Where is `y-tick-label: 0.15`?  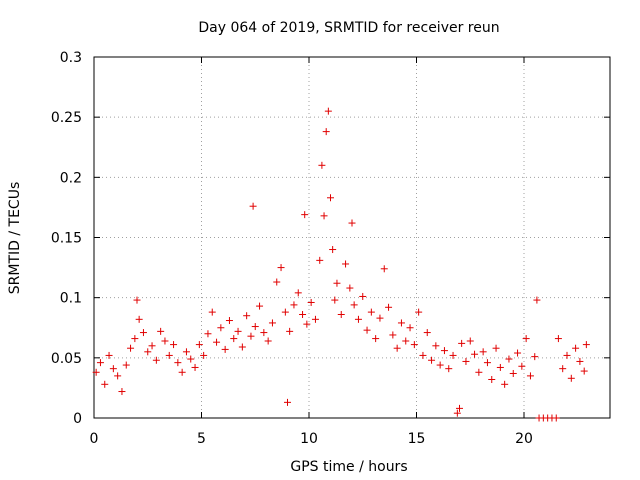 y-tick-label: 0.15 is located at coordinates (66, 239).